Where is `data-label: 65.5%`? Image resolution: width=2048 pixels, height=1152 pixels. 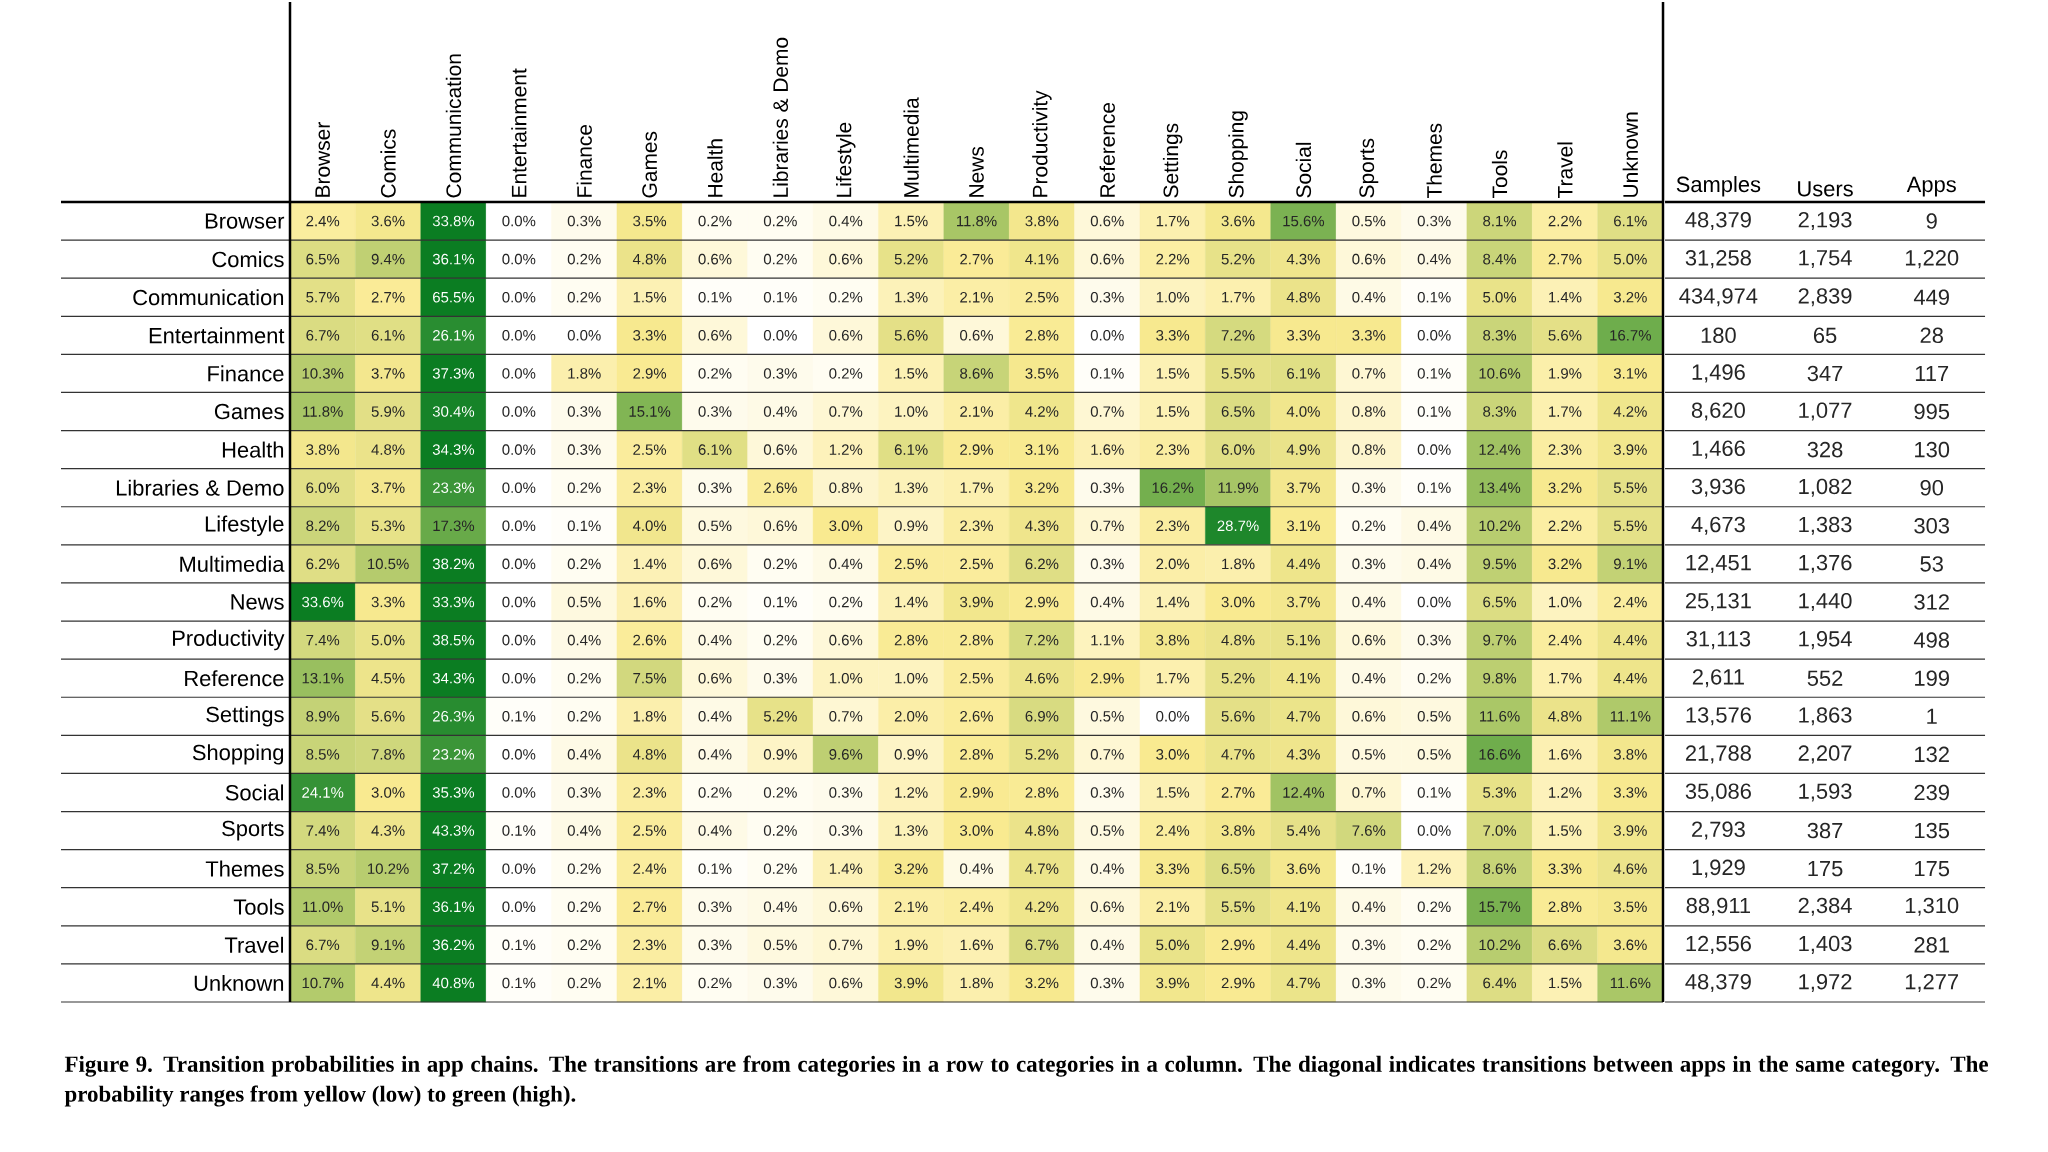
data-label: 65.5% is located at coordinates (454, 297).